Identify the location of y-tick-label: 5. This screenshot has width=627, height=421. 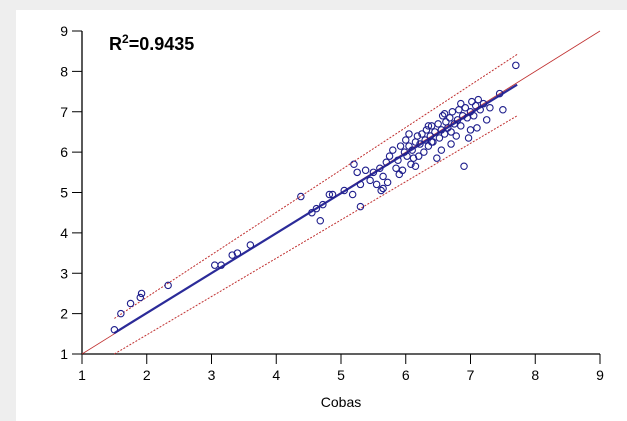
(64, 193).